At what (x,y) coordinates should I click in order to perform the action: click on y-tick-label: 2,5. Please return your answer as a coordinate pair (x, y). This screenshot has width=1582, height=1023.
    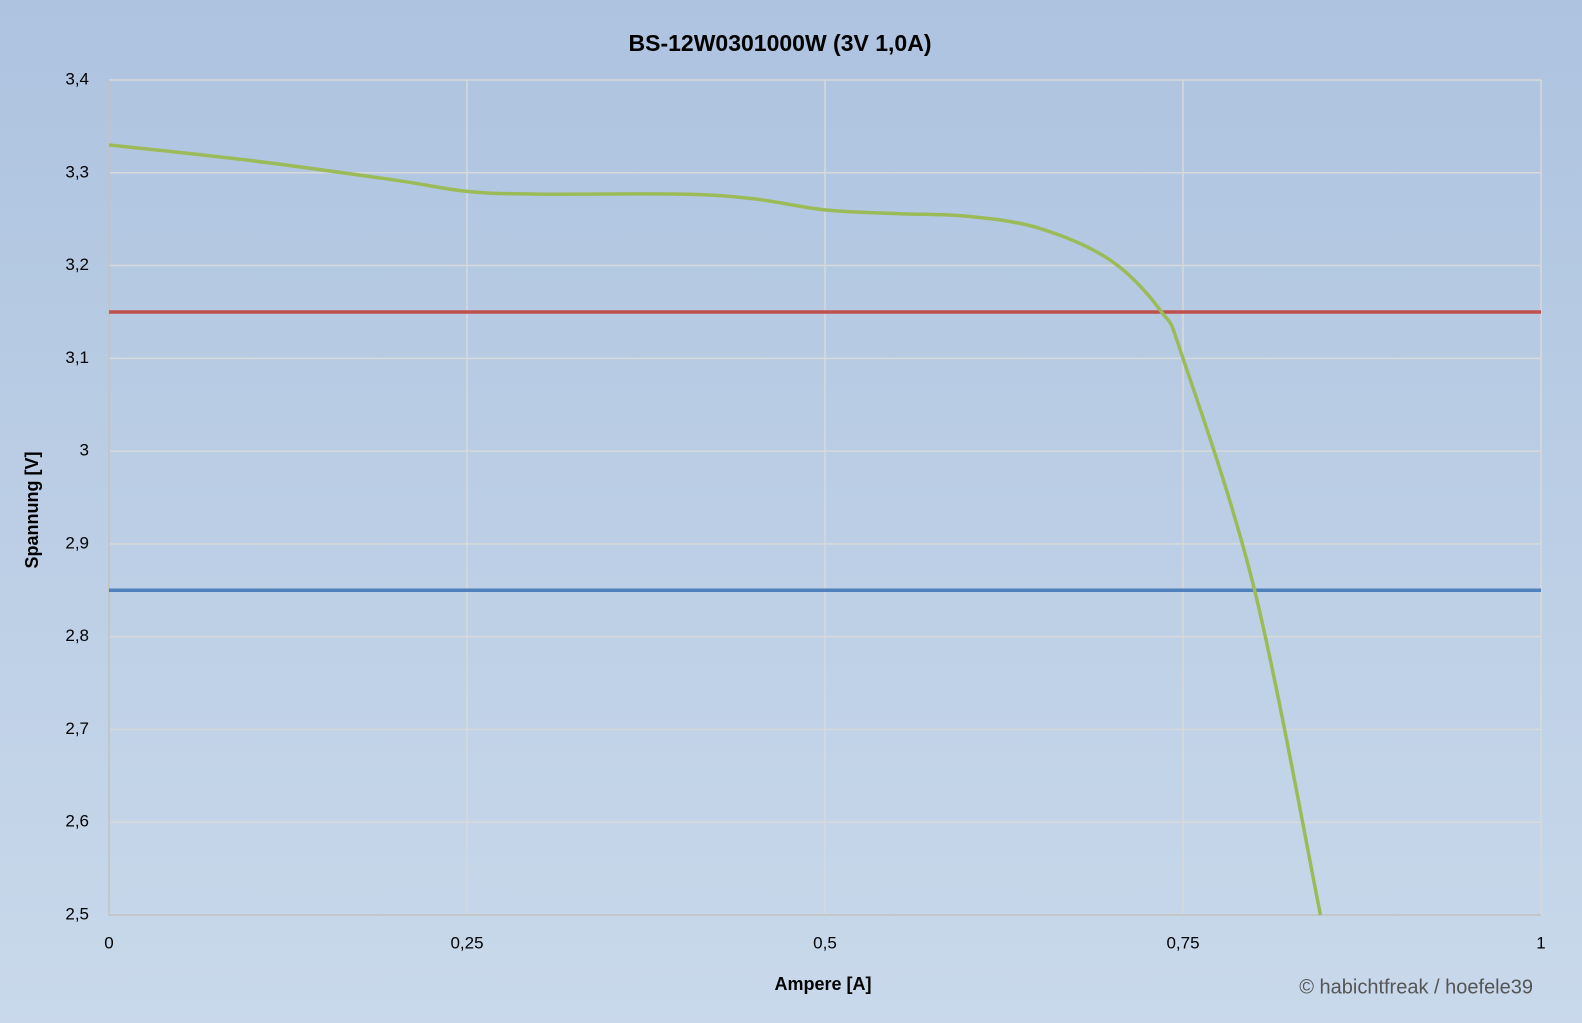
    Looking at the image, I should click on (77, 913).